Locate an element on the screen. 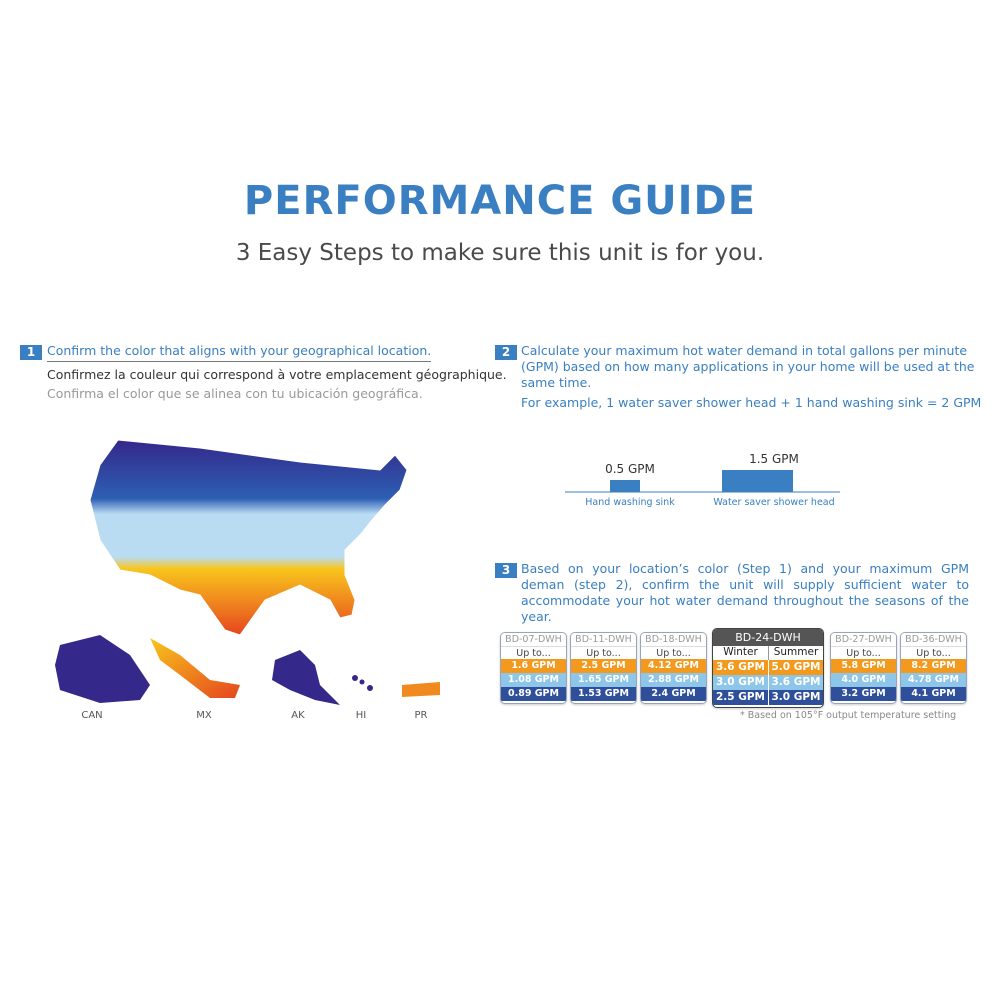 The height and width of the screenshot is (1000, 1000). map-label: CAN is located at coordinates (91, 715).